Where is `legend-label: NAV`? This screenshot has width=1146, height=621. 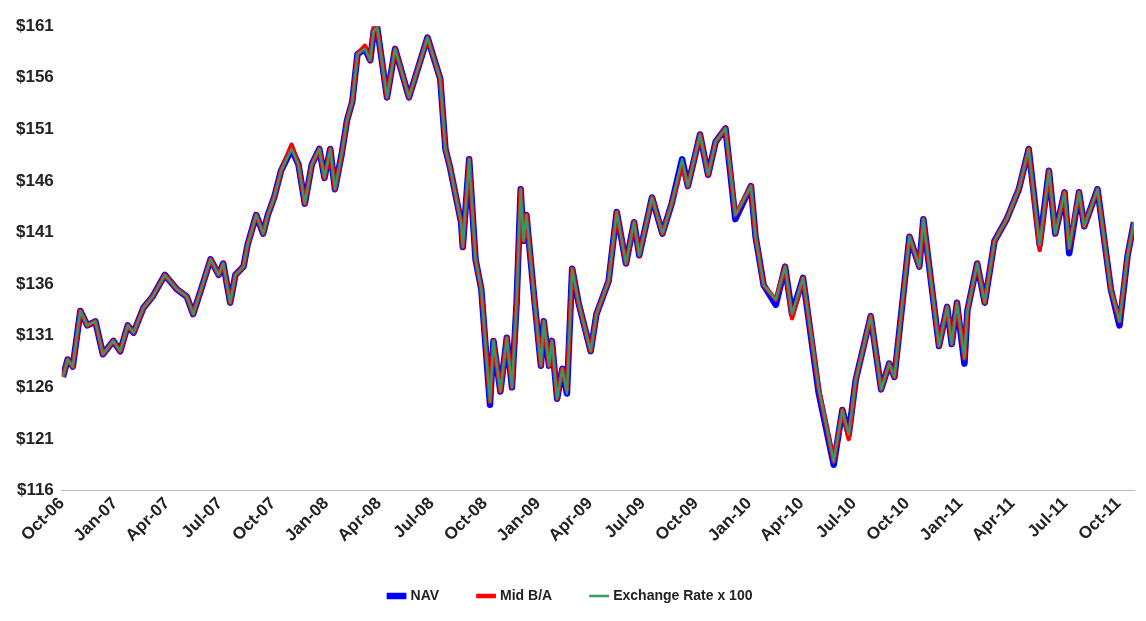
legend-label: NAV is located at coordinates (425, 594).